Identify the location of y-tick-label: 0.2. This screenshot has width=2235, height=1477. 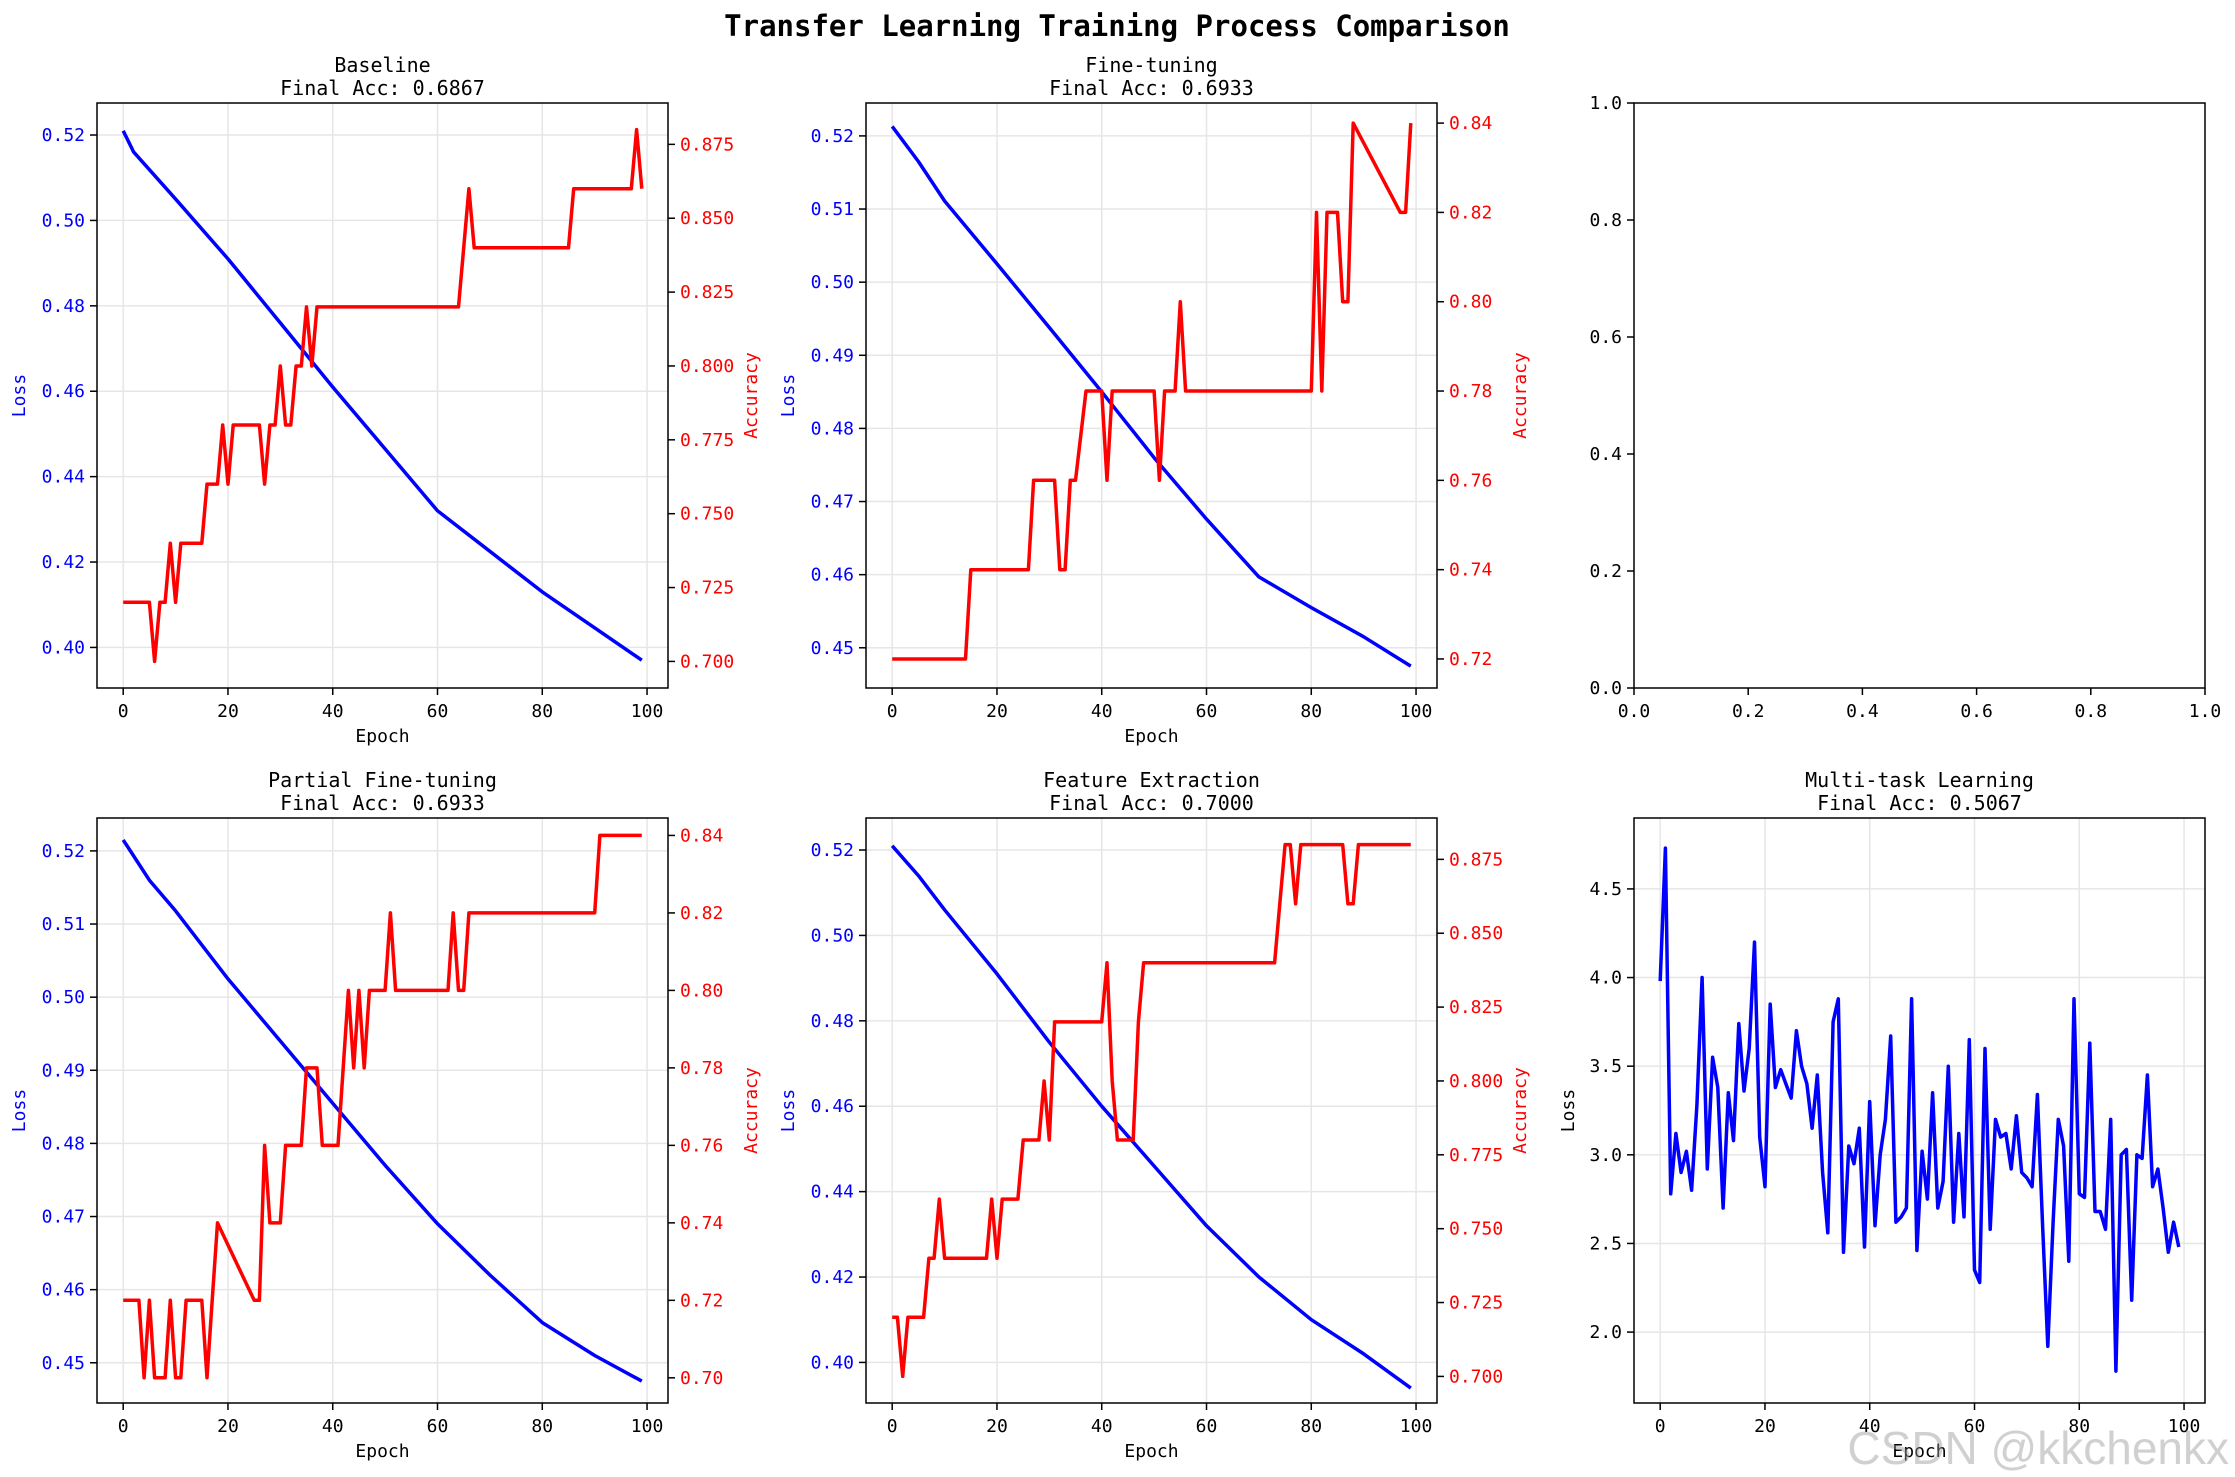
(1605, 571).